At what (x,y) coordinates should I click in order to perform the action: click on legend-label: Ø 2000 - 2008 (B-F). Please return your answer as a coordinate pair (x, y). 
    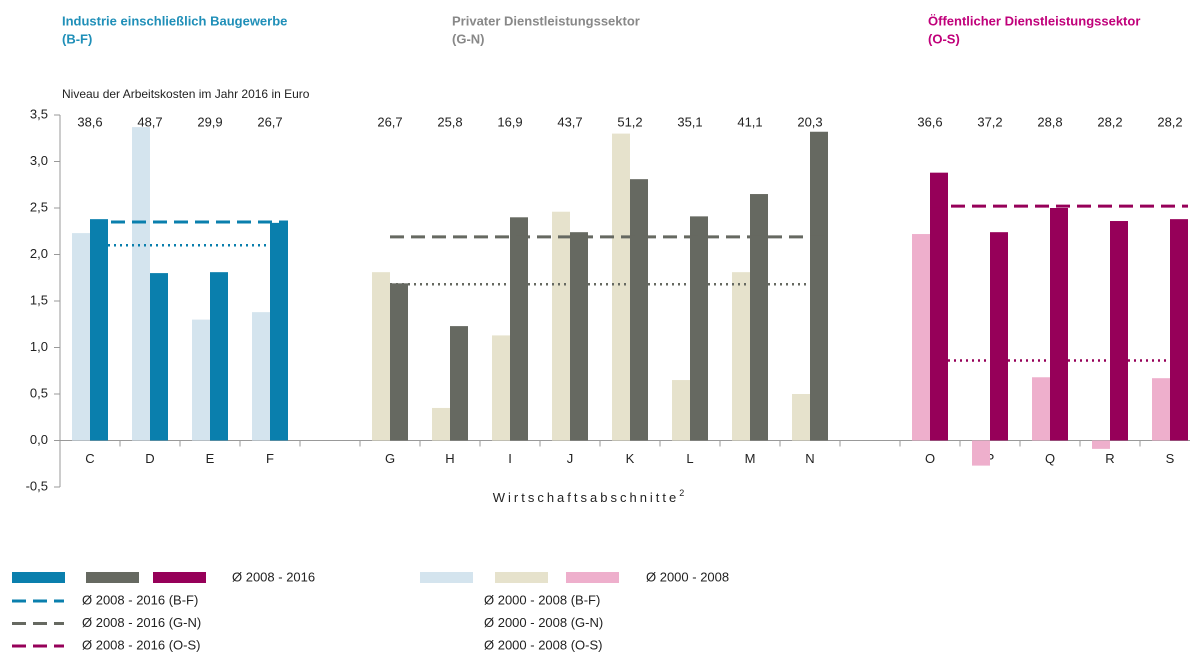
    Looking at the image, I should click on (542, 599).